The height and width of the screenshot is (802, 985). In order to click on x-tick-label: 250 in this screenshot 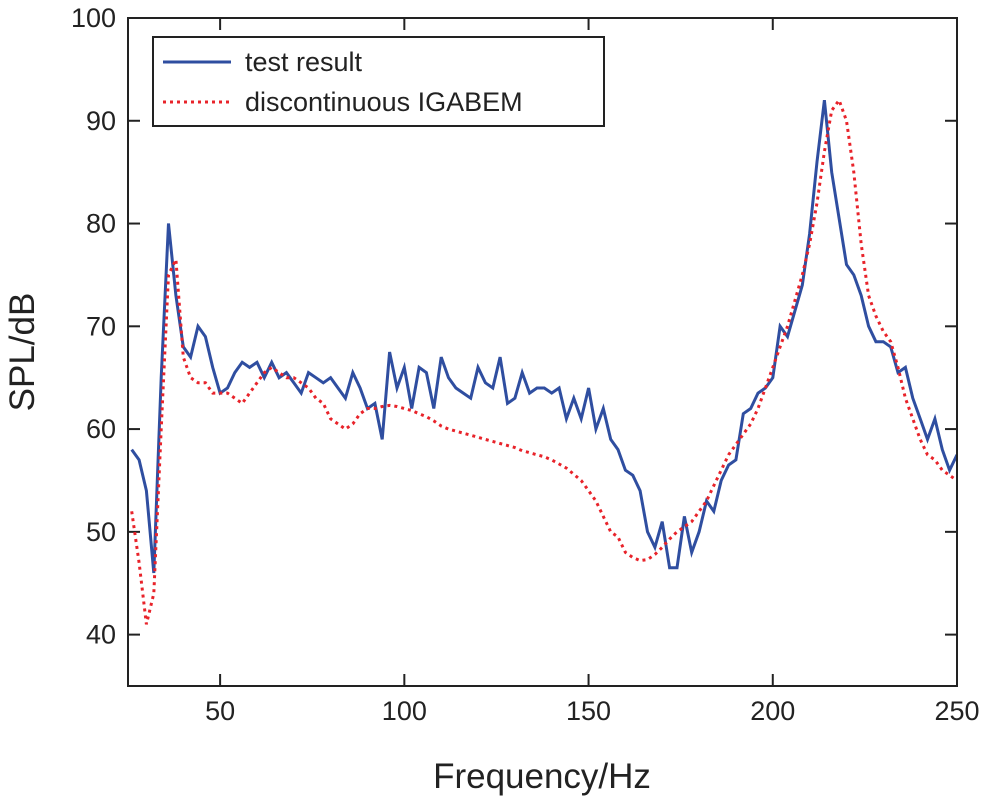, I will do `click(956, 711)`.